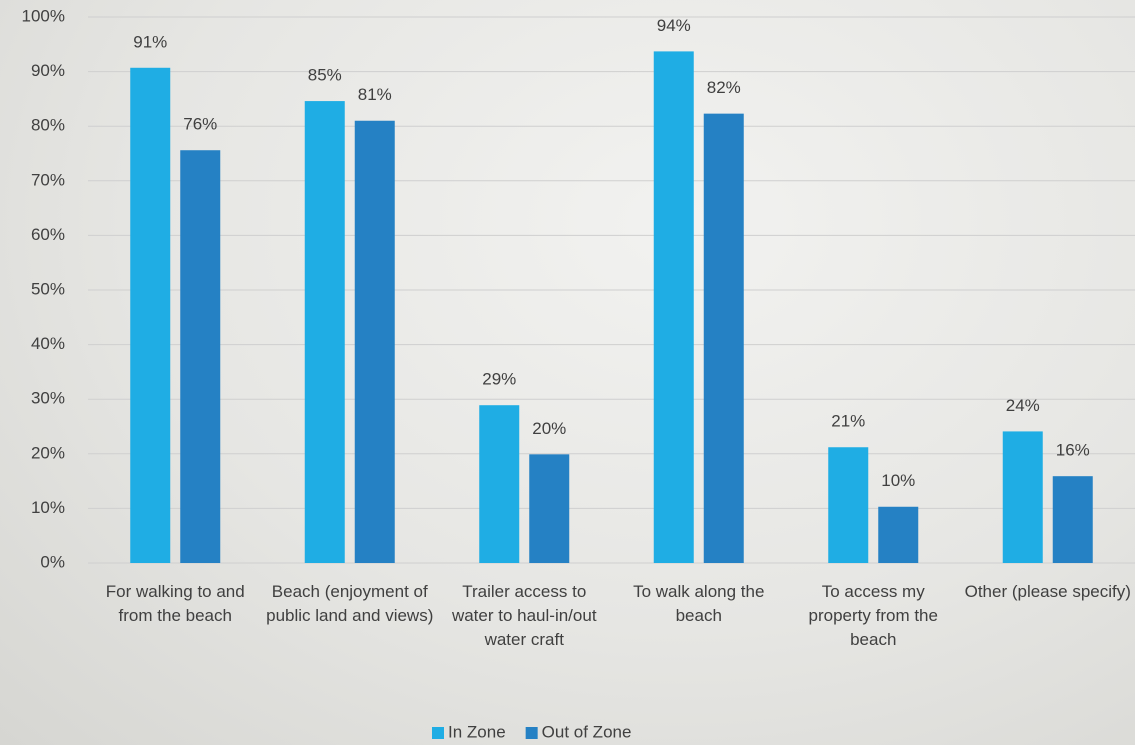 The image size is (1135, 745). I want to click on x-tick-label: Other (please specify), so click(1047, 591).